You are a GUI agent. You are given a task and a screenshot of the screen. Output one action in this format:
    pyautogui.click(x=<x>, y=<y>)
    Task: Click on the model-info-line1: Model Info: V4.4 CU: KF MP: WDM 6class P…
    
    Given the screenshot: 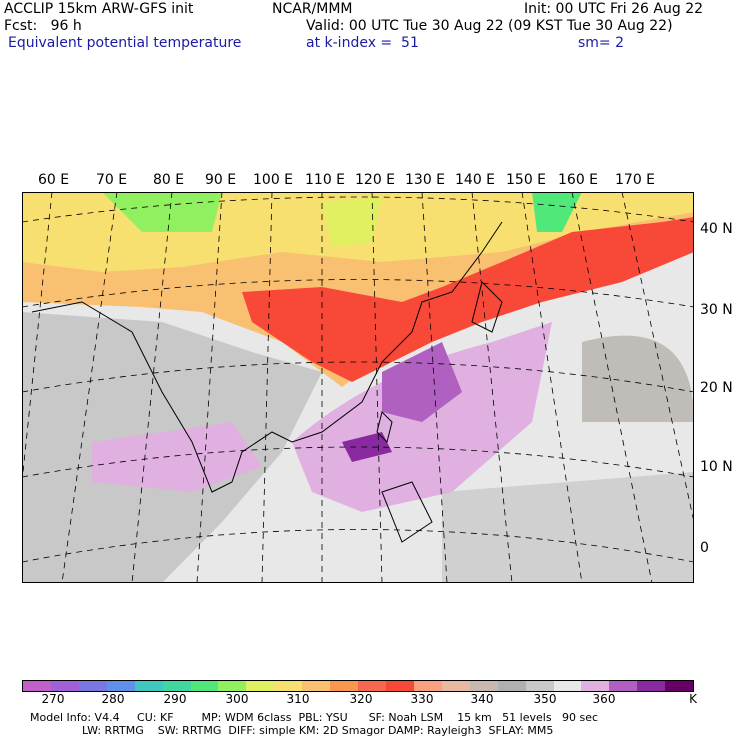 What is the action you would take?
    pyautogui.click(x=314, y=717)
    